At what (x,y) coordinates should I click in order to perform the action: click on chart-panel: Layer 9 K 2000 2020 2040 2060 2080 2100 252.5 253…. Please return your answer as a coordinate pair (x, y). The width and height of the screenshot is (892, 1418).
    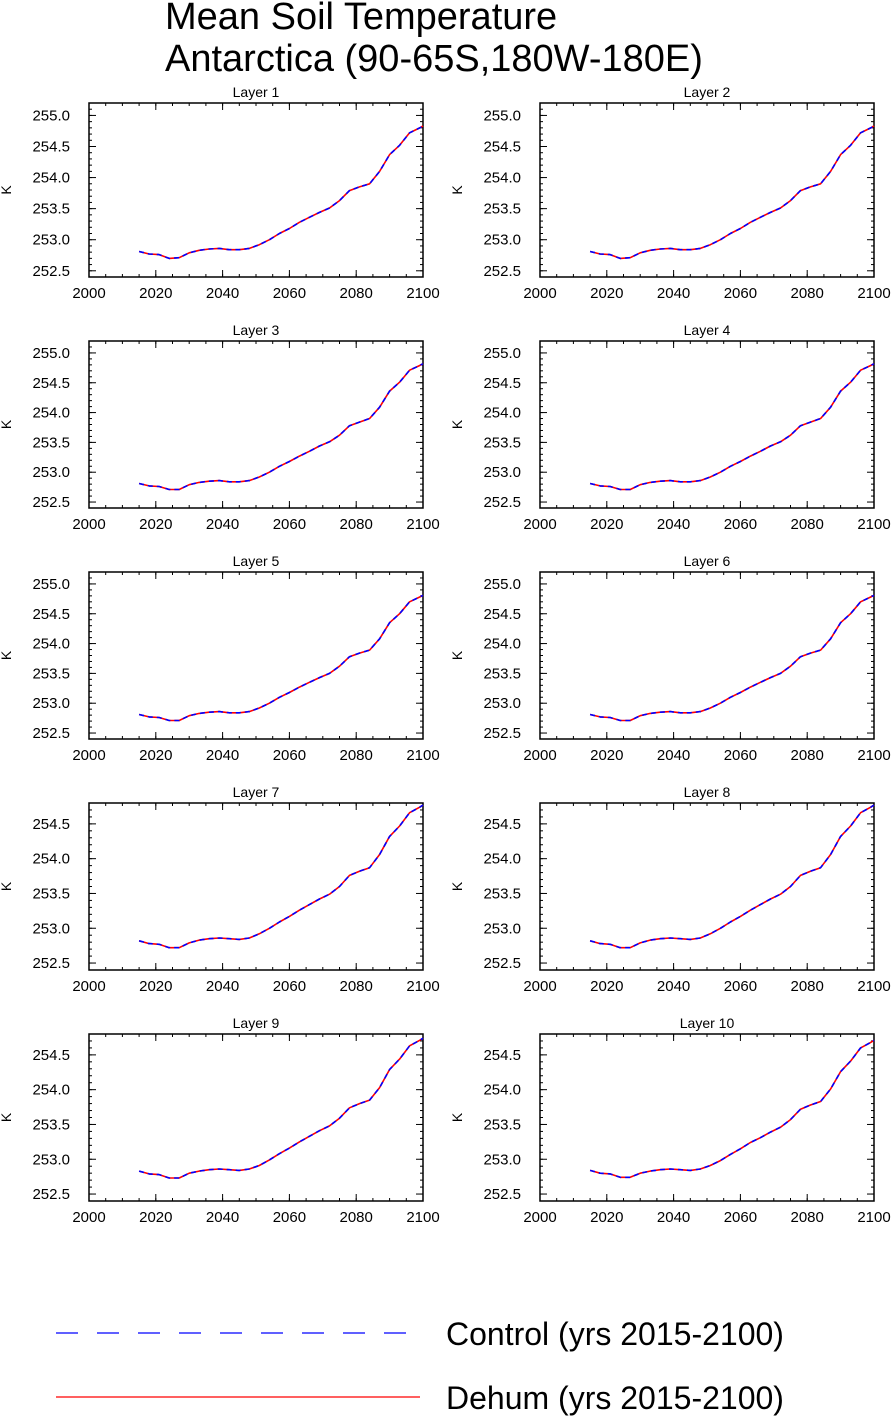
    Looking at the image, I should click on (220, 1120).